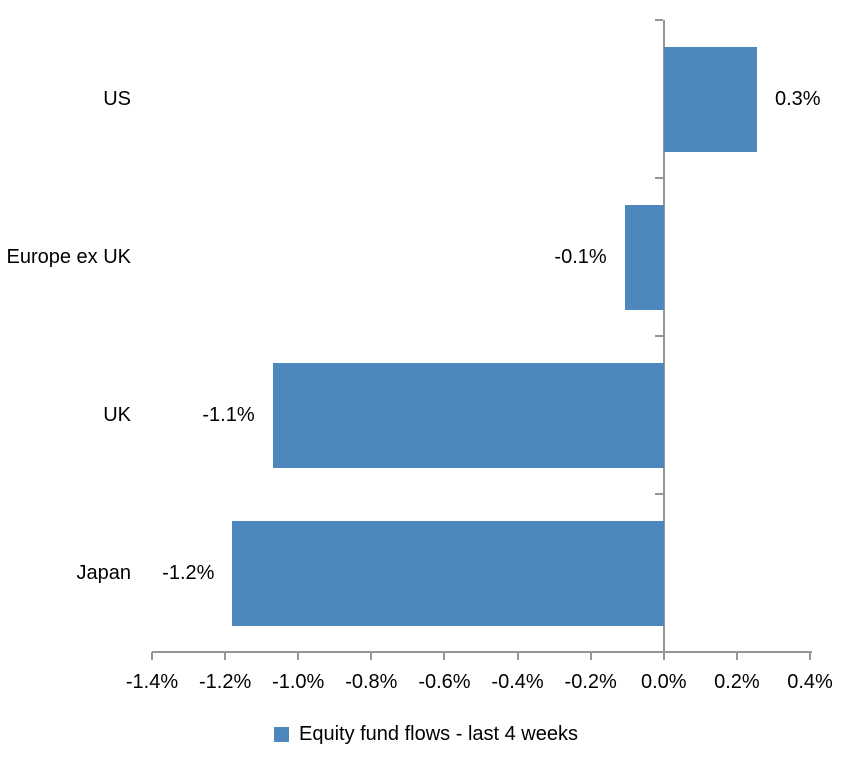 Image resolution: width=852 pixels, height=757 pixels. I want to click on x-axis-tick-label: -1.0%, so click(298, 682).